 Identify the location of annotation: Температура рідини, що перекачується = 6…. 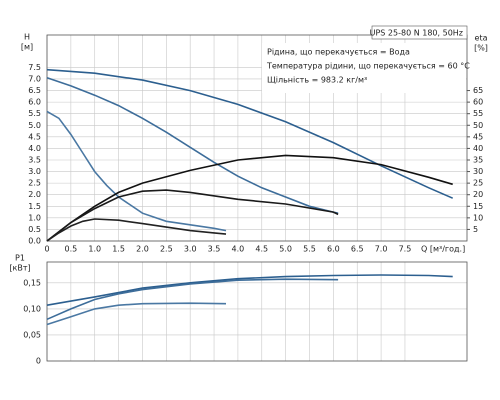
(368, 66).